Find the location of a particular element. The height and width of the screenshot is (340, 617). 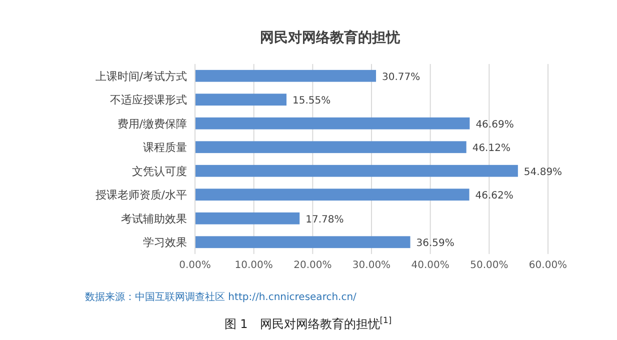

data-label: 36.59% is located at coordinates (435, 244).